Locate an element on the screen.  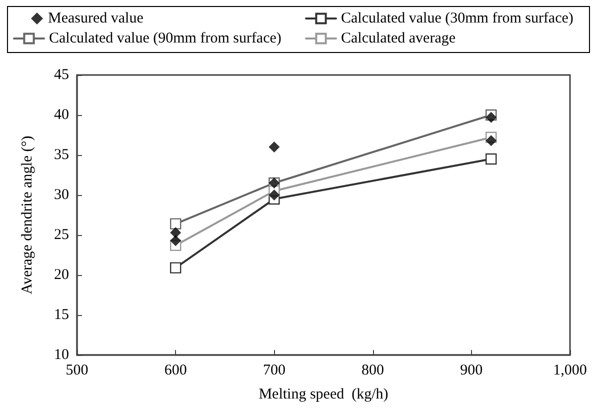
y-tick-label: 40 is located at coordinates (61, 115).